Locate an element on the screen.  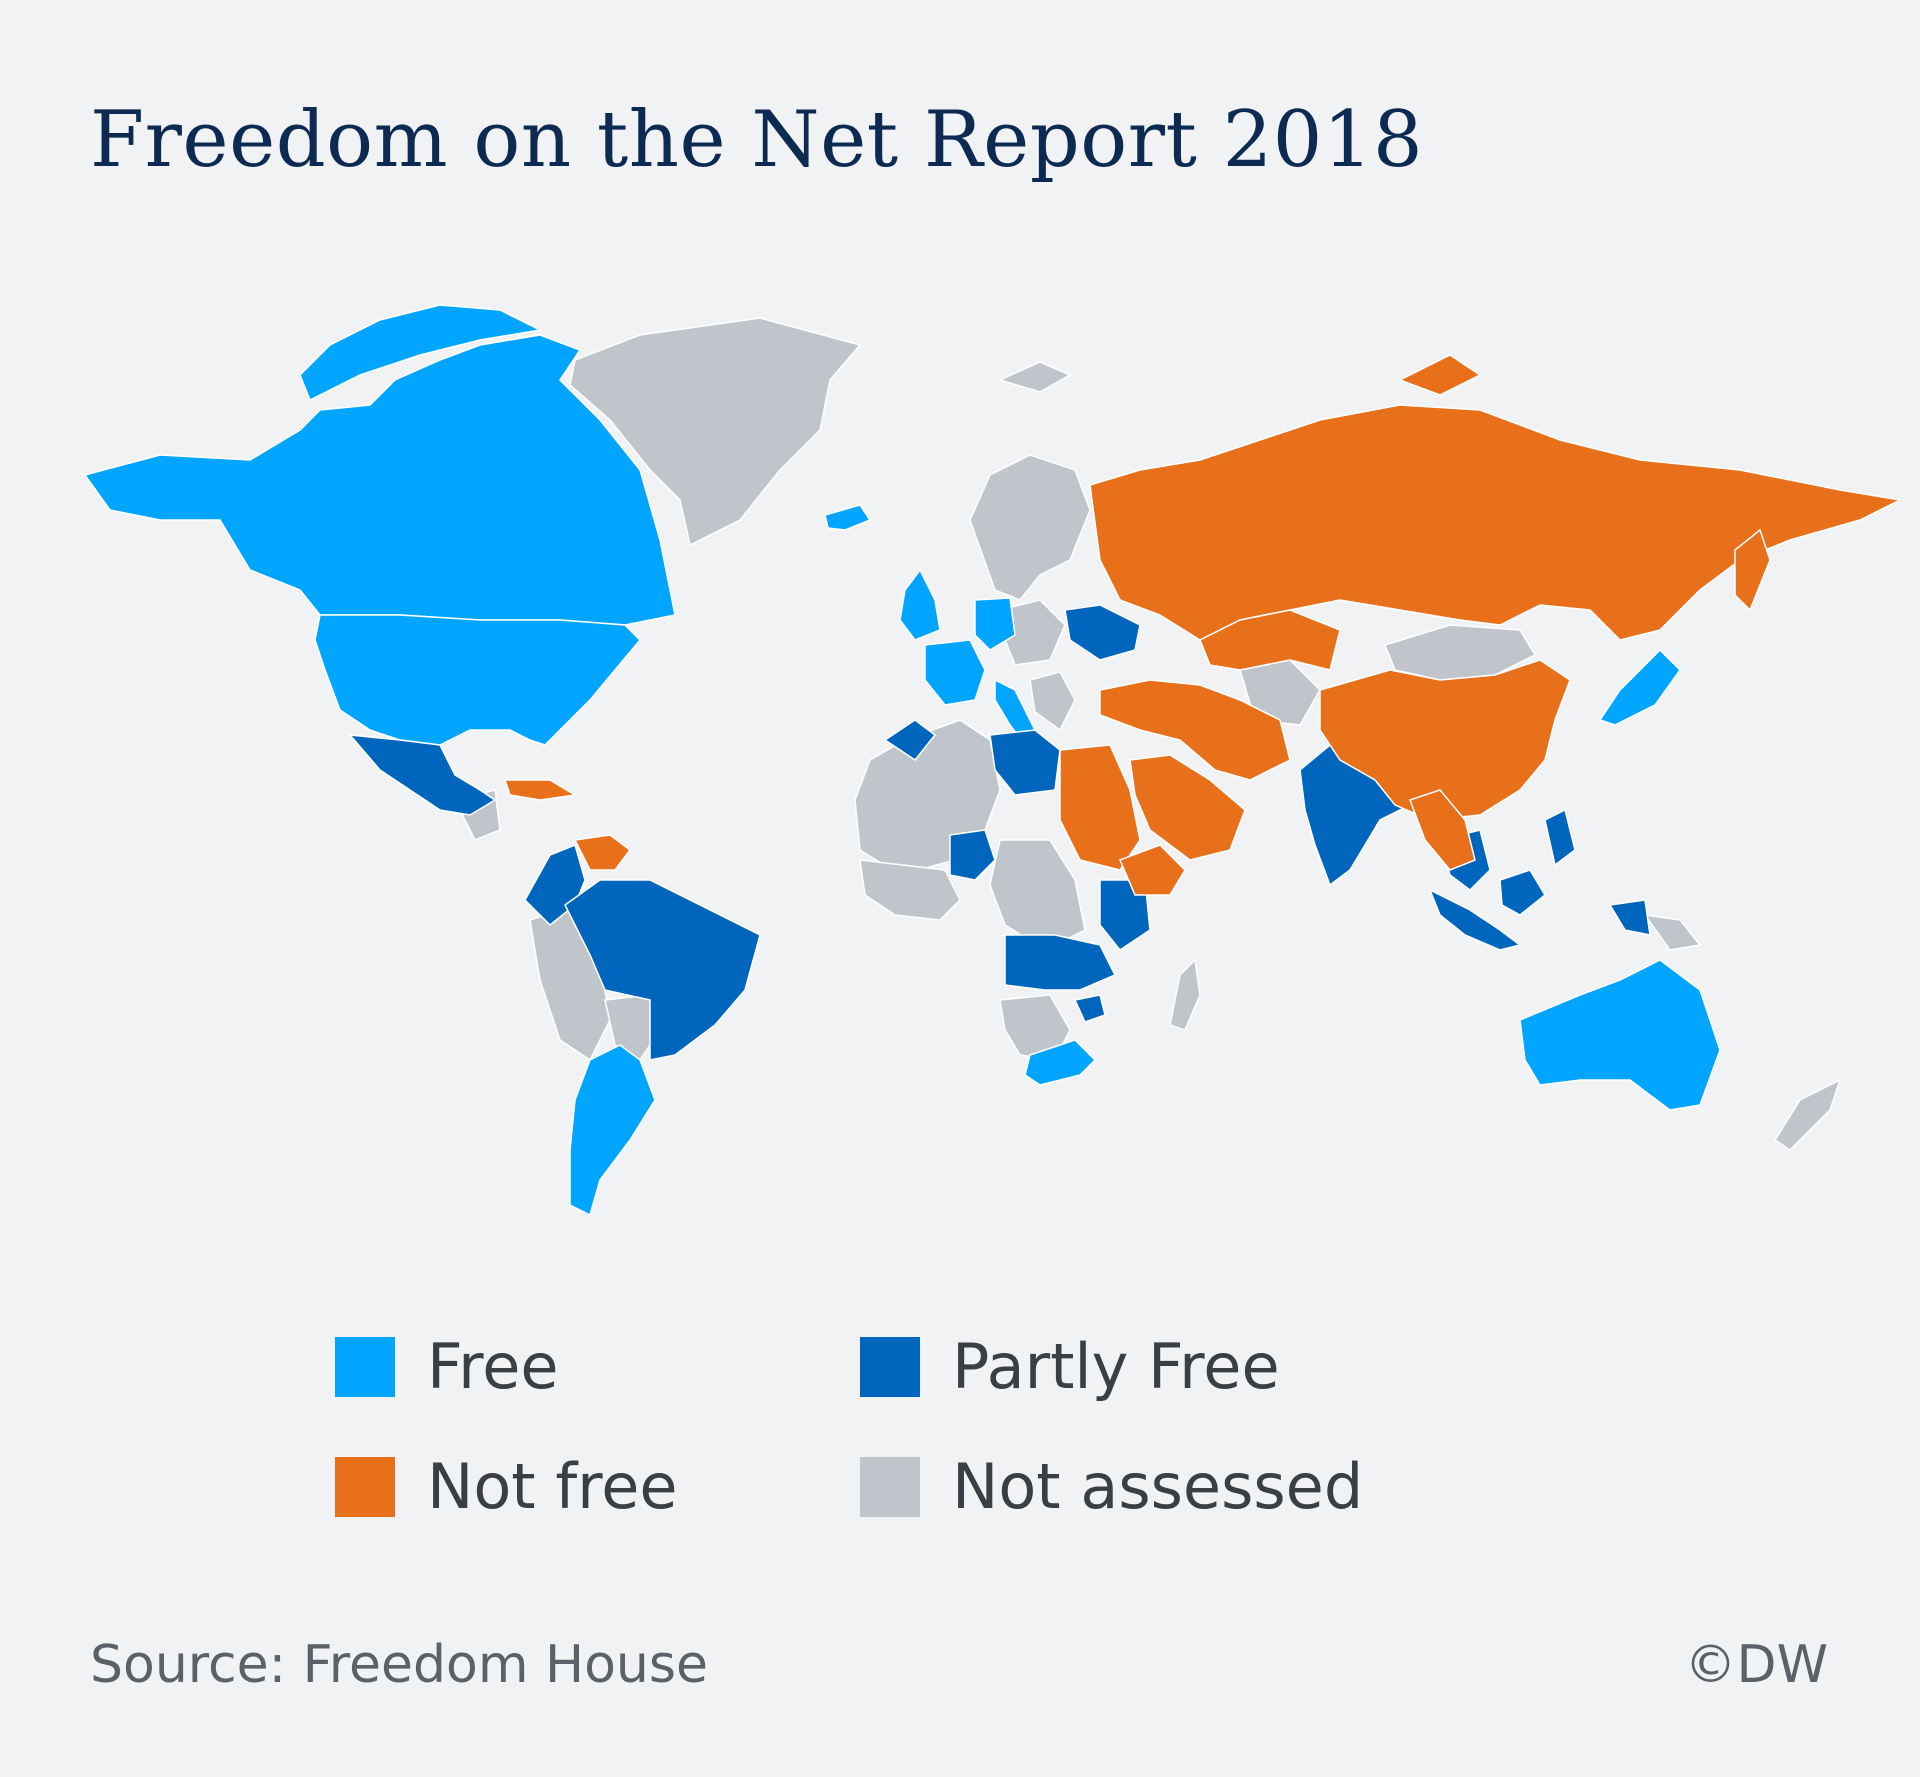
region-scandinavia is located at coordinates (1030, 527).